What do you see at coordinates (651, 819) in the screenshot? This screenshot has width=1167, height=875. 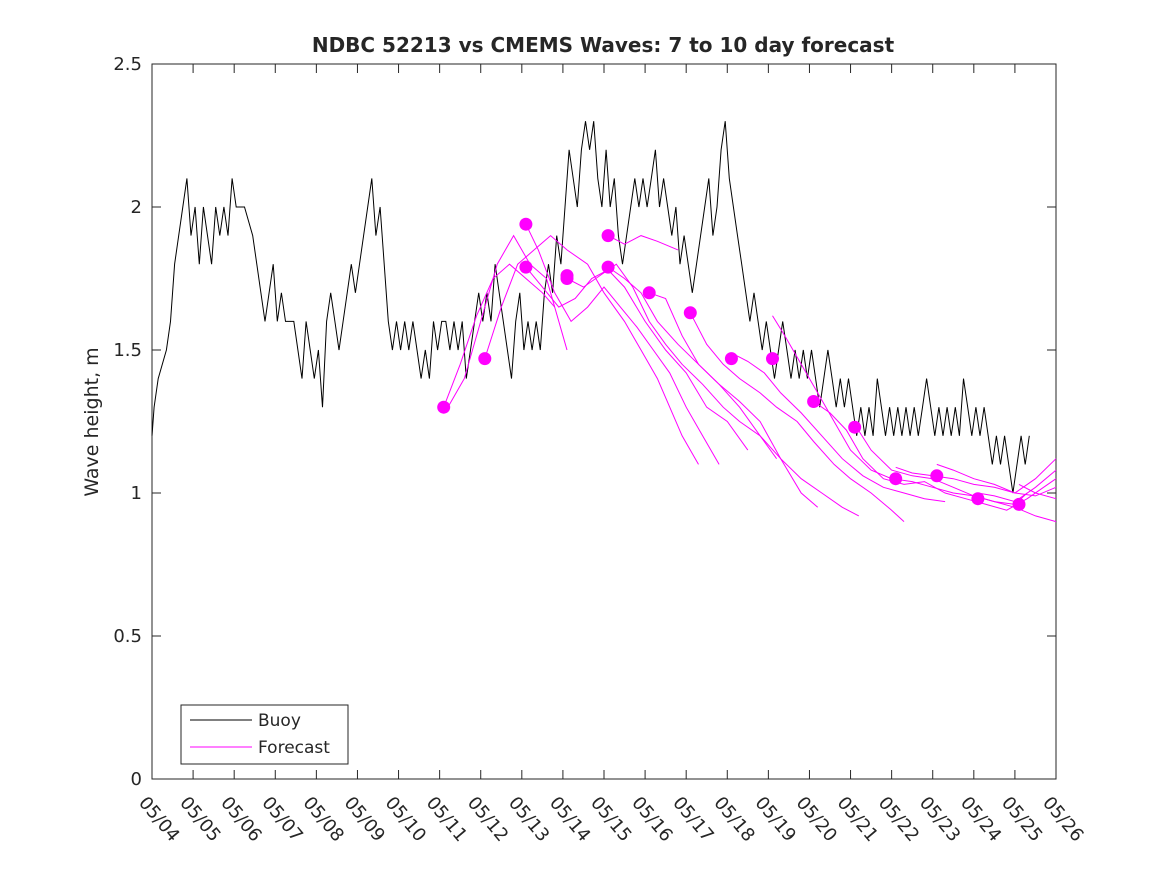 I see `x-tick-label: 05/16` at bounding box center [651, 819].